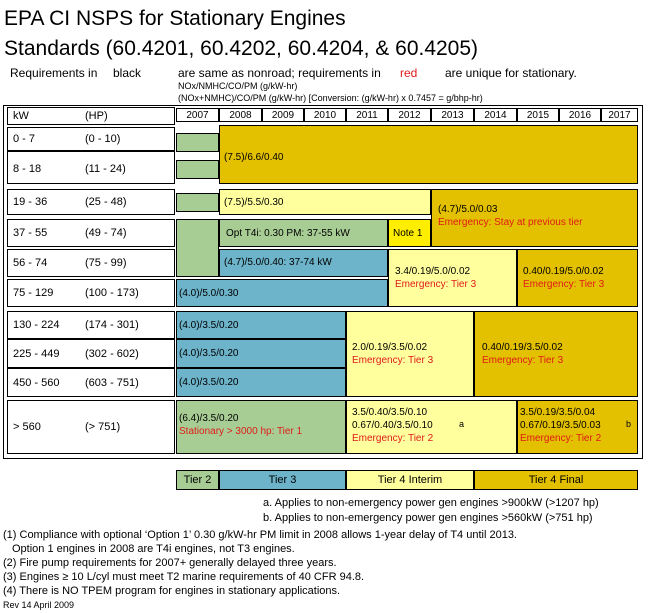  What do you see at coordinates (278, 262) in the screenshot?
I see `cell-text: (4.7)/5.0/0.40: 37-74 kW` at bounding box center [278, 262].